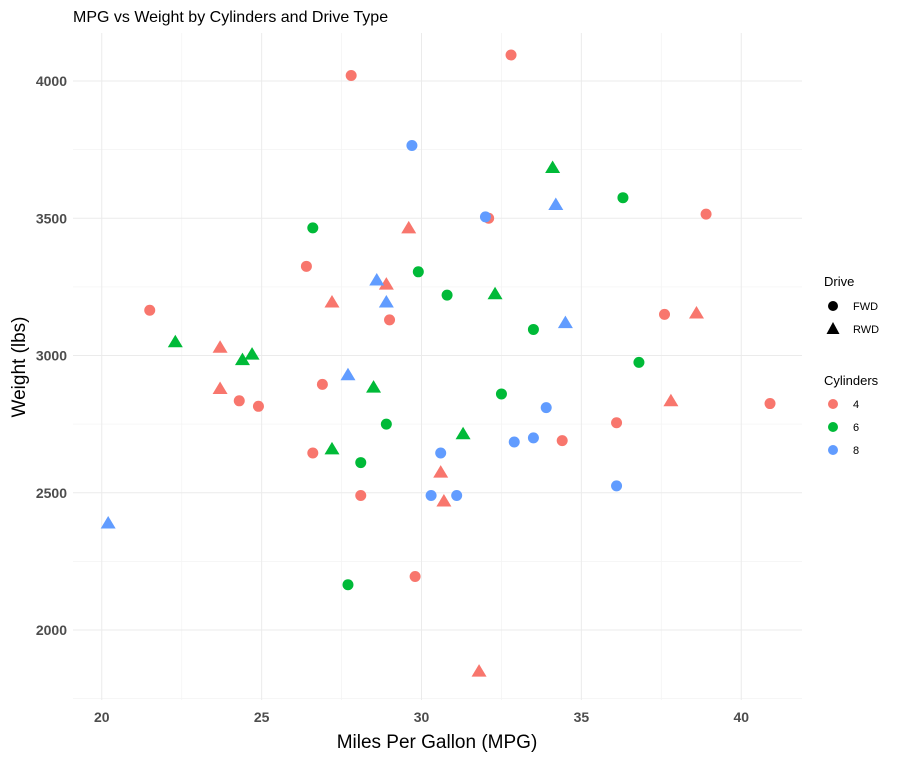 The width and height of the screenshot is (899, 757). I want to click on legend-fwd-label: FWD, so click(865, 307).